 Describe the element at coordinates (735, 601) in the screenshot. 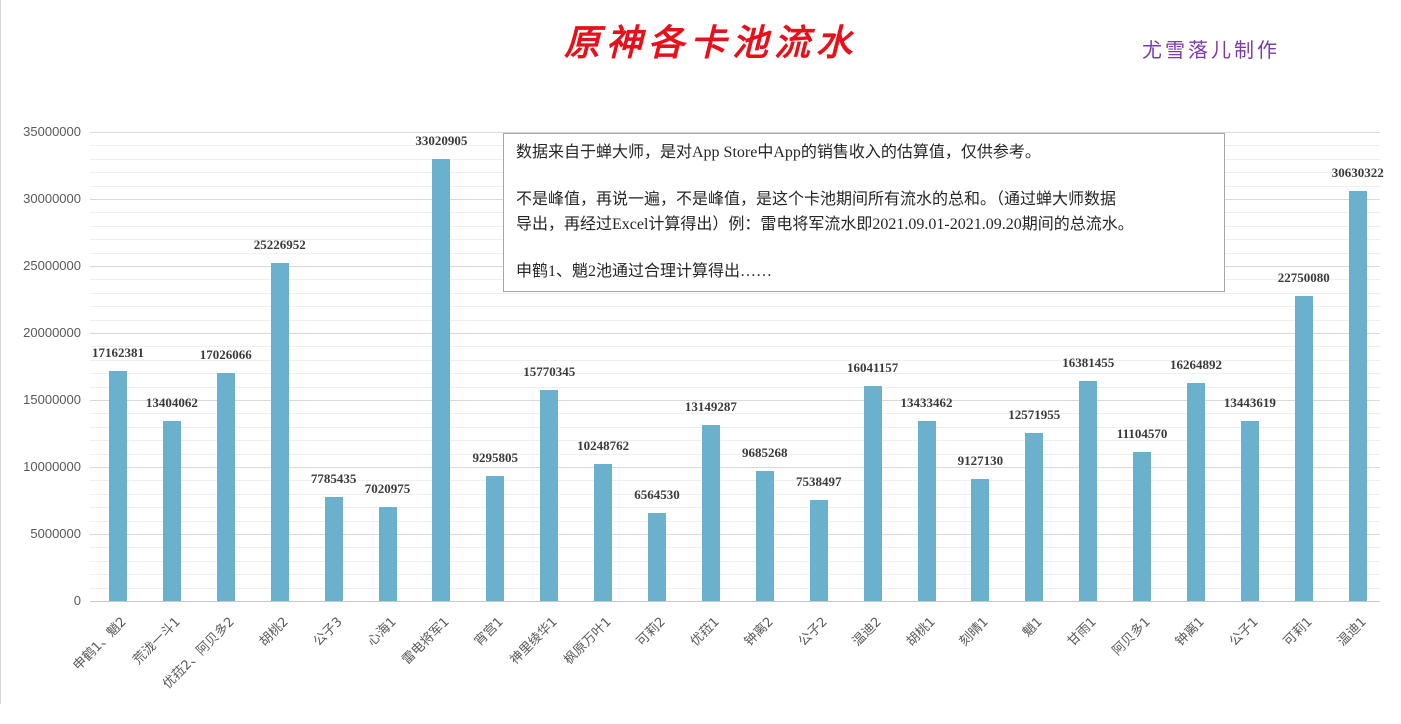

I see `x-axis-line` at that location.